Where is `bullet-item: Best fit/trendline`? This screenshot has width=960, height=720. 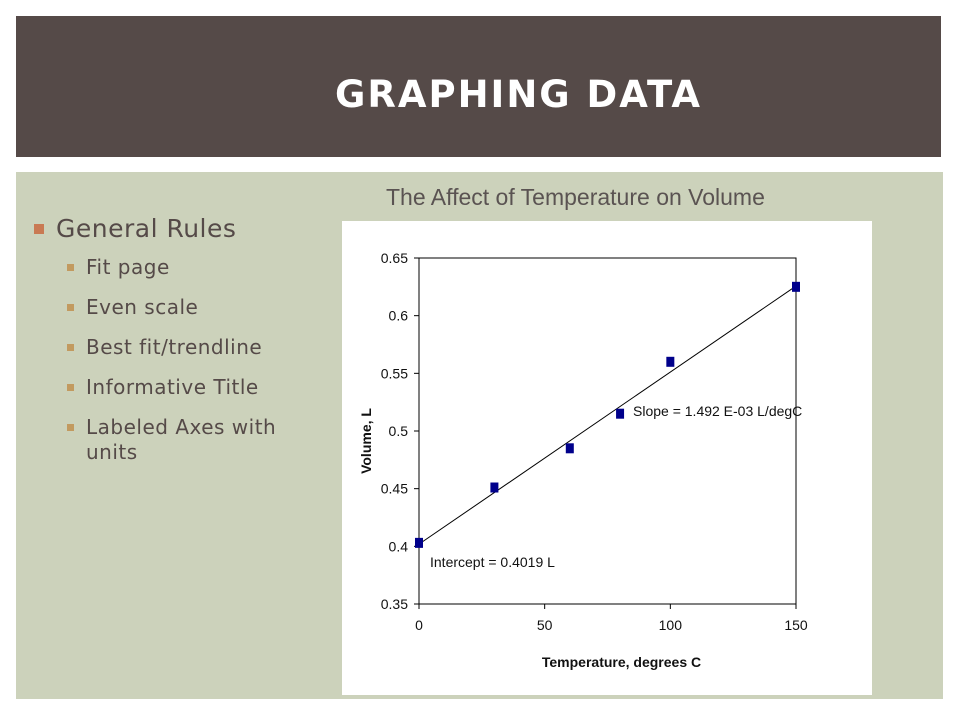
bullet-item: Best fit/trendline is located at coordinates (184, 347).